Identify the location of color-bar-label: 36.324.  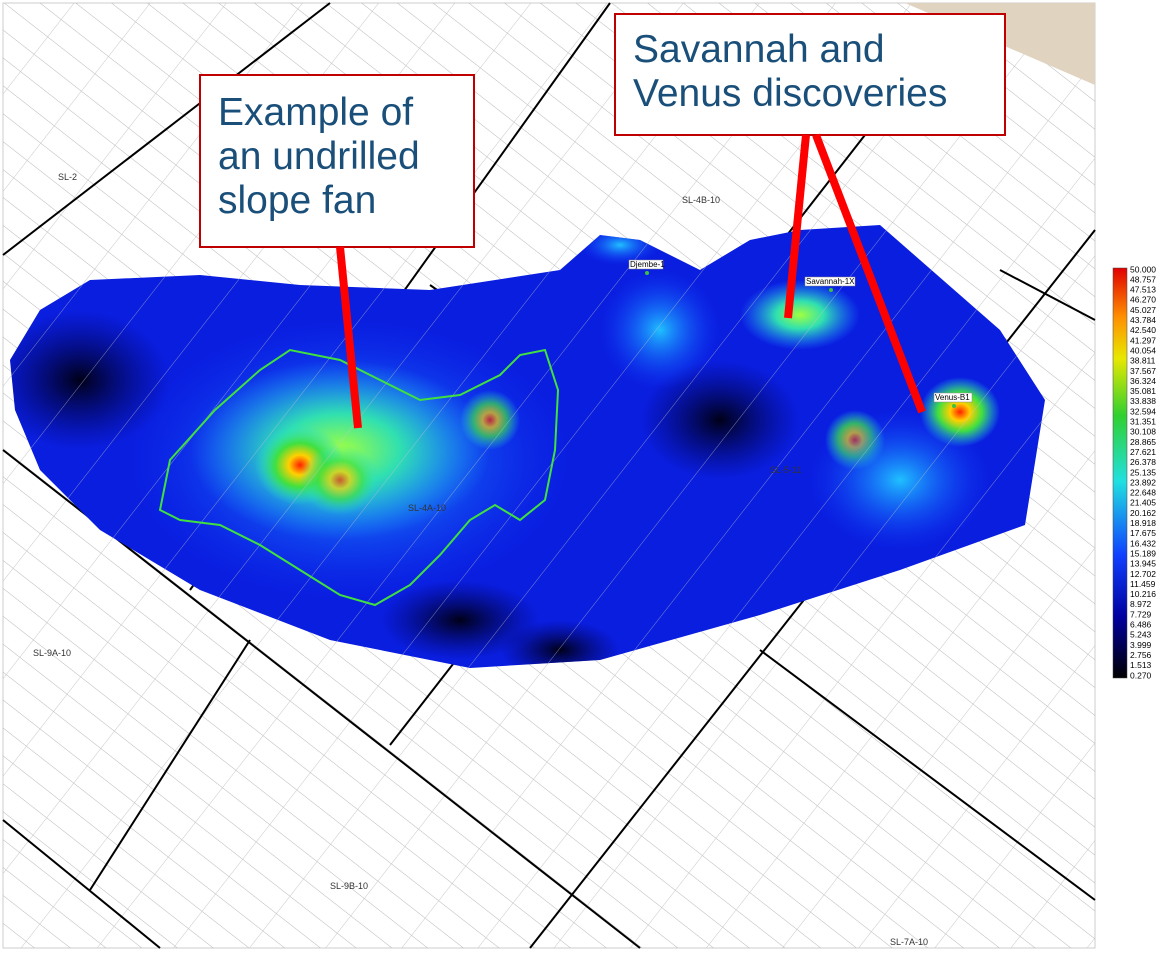
(1143, 381).